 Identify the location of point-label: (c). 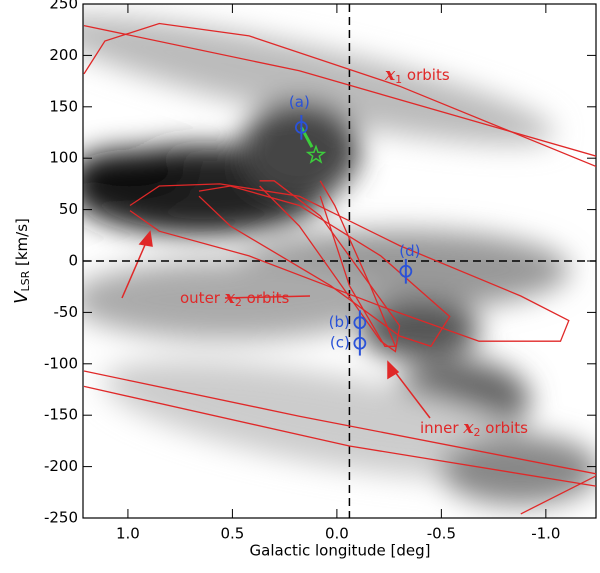
(340, 343).